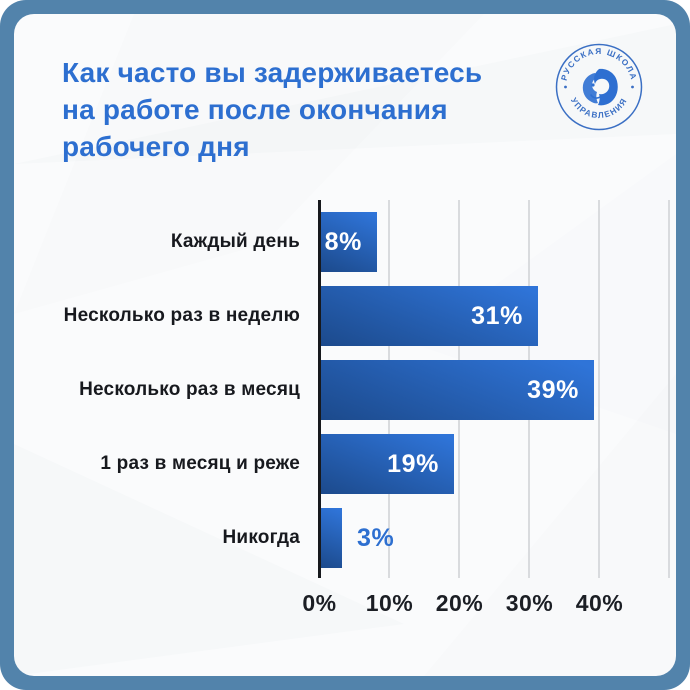 The width and height of the screenshot is (690, 690). I want to click on category-label: 1 раз в месяц и реже, so click(200, 463).